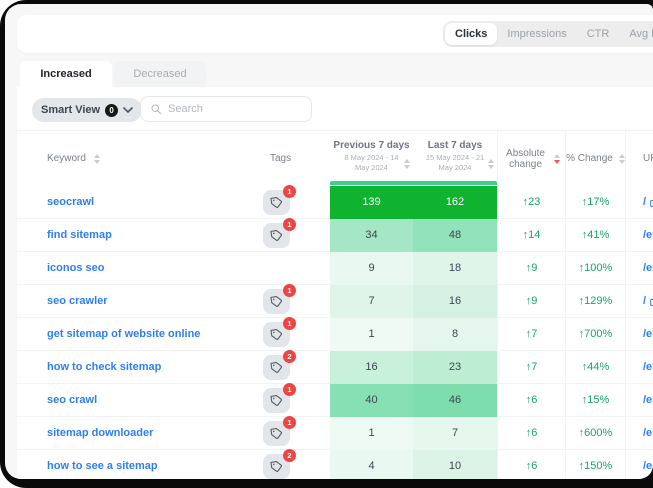  What do you see at coordinates (371, 464) in the screenshot?
I see `prev-cell: 4` at bounding box center [371, 464].